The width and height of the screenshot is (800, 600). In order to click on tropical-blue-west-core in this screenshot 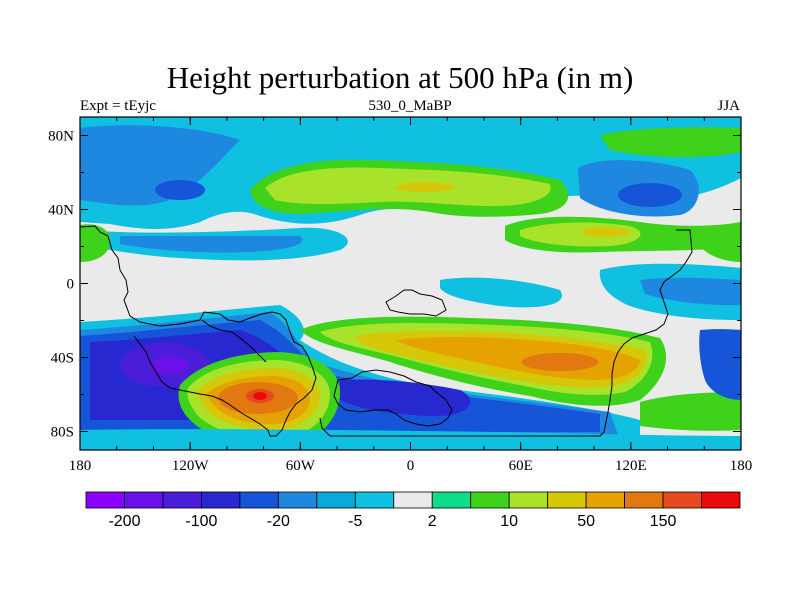, I will do `click(211, 244)`.